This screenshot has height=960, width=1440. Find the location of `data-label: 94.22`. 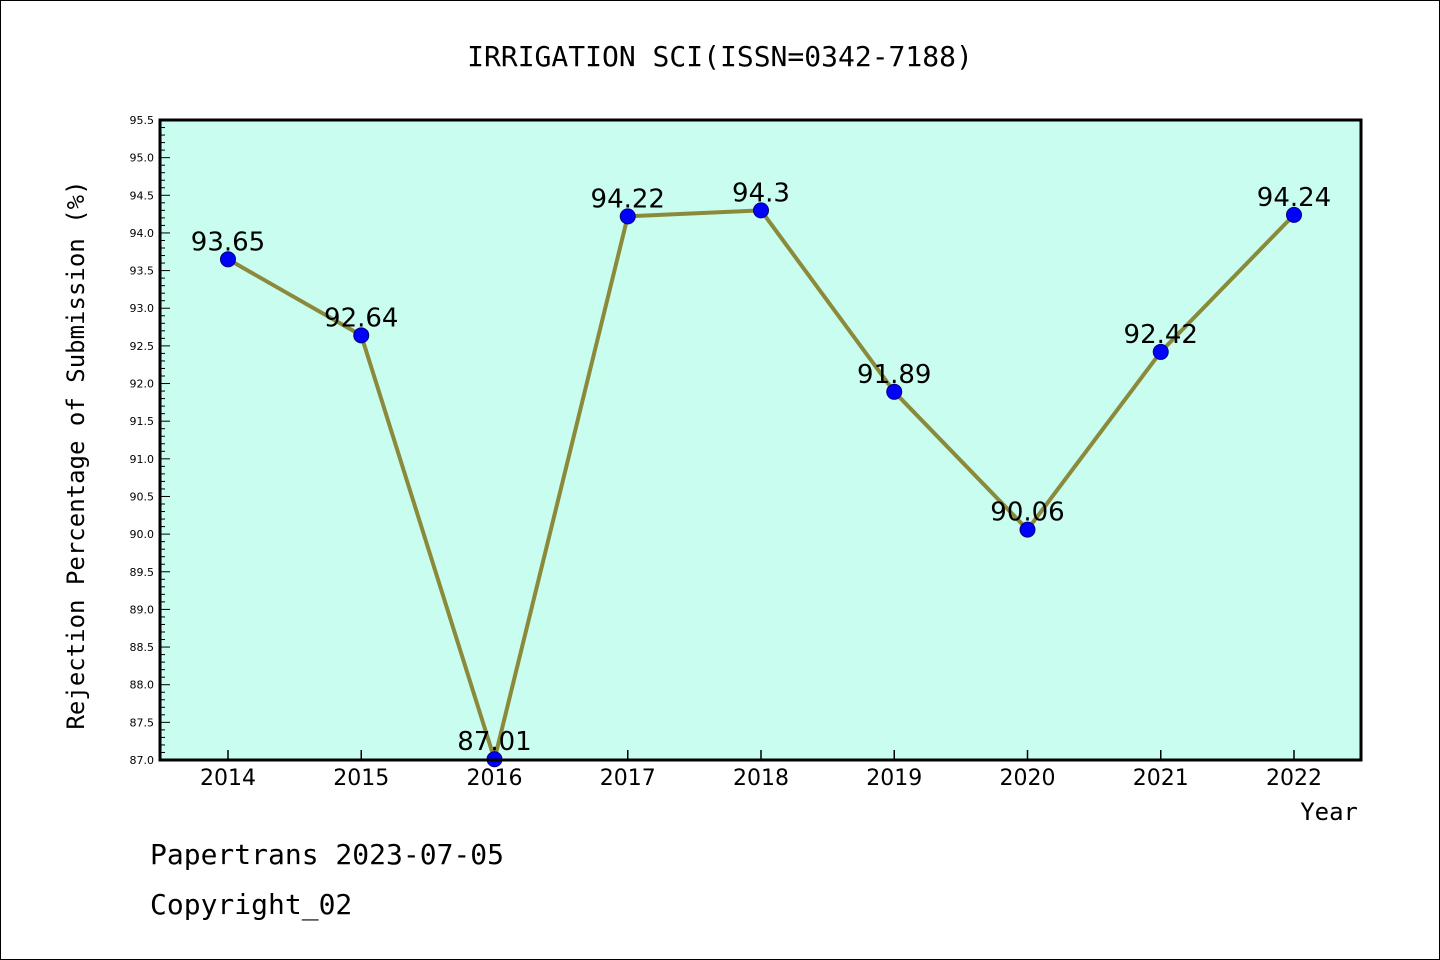

data-label: 94.22 is located at coordinates (628, 199).